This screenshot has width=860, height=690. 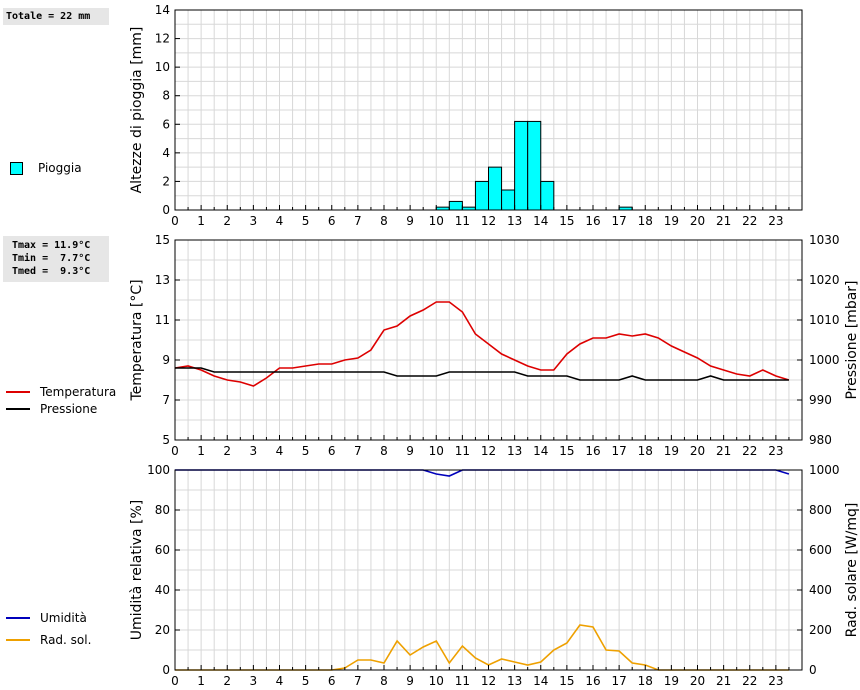 I want to click on y2-tick-label: 1010, so click(x=824, y=320).